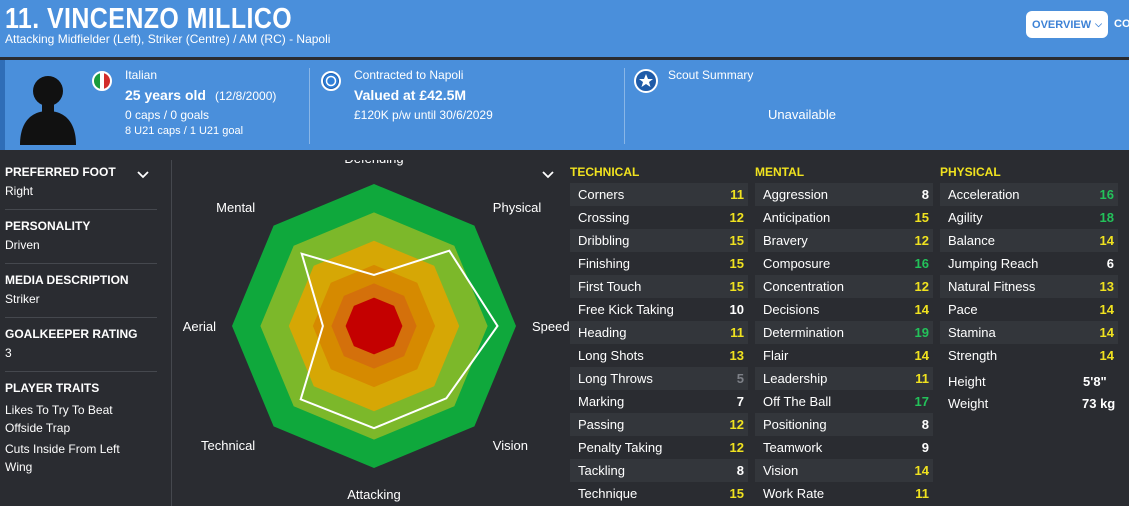  I want to click on attribute-value: 16, so click(1106, 194).